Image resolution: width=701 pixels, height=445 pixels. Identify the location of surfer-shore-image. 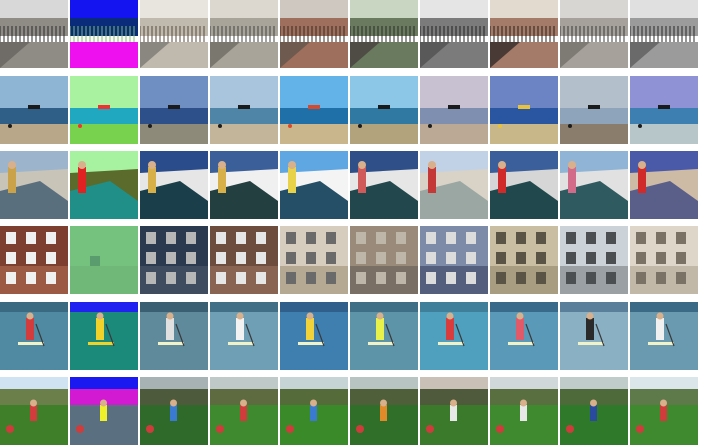
(384, 185).